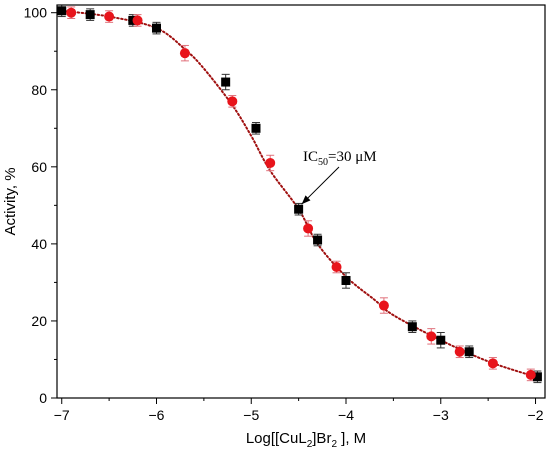  I want to click on ic50-arrow-head, so click(306, 200).